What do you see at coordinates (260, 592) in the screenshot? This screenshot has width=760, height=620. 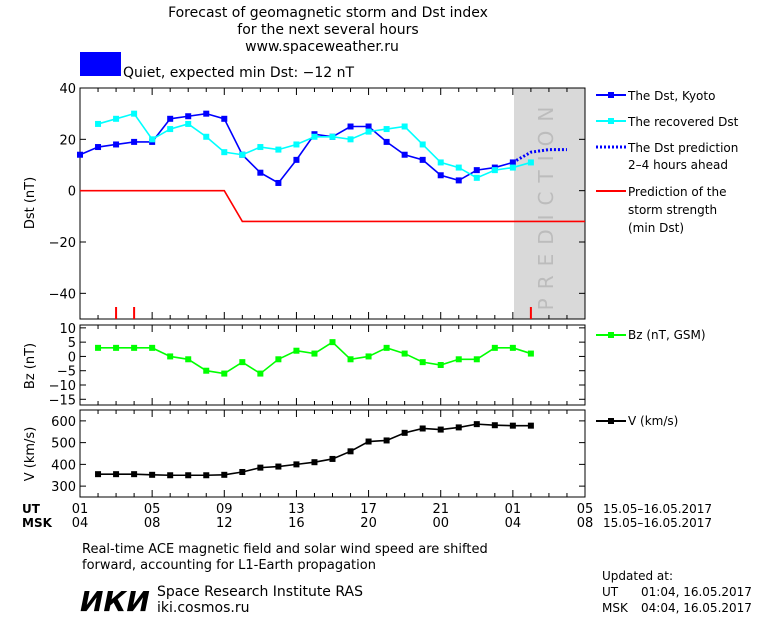 I see `institute-name: Space Research Institute RAS` at bounding box center [260, 592].